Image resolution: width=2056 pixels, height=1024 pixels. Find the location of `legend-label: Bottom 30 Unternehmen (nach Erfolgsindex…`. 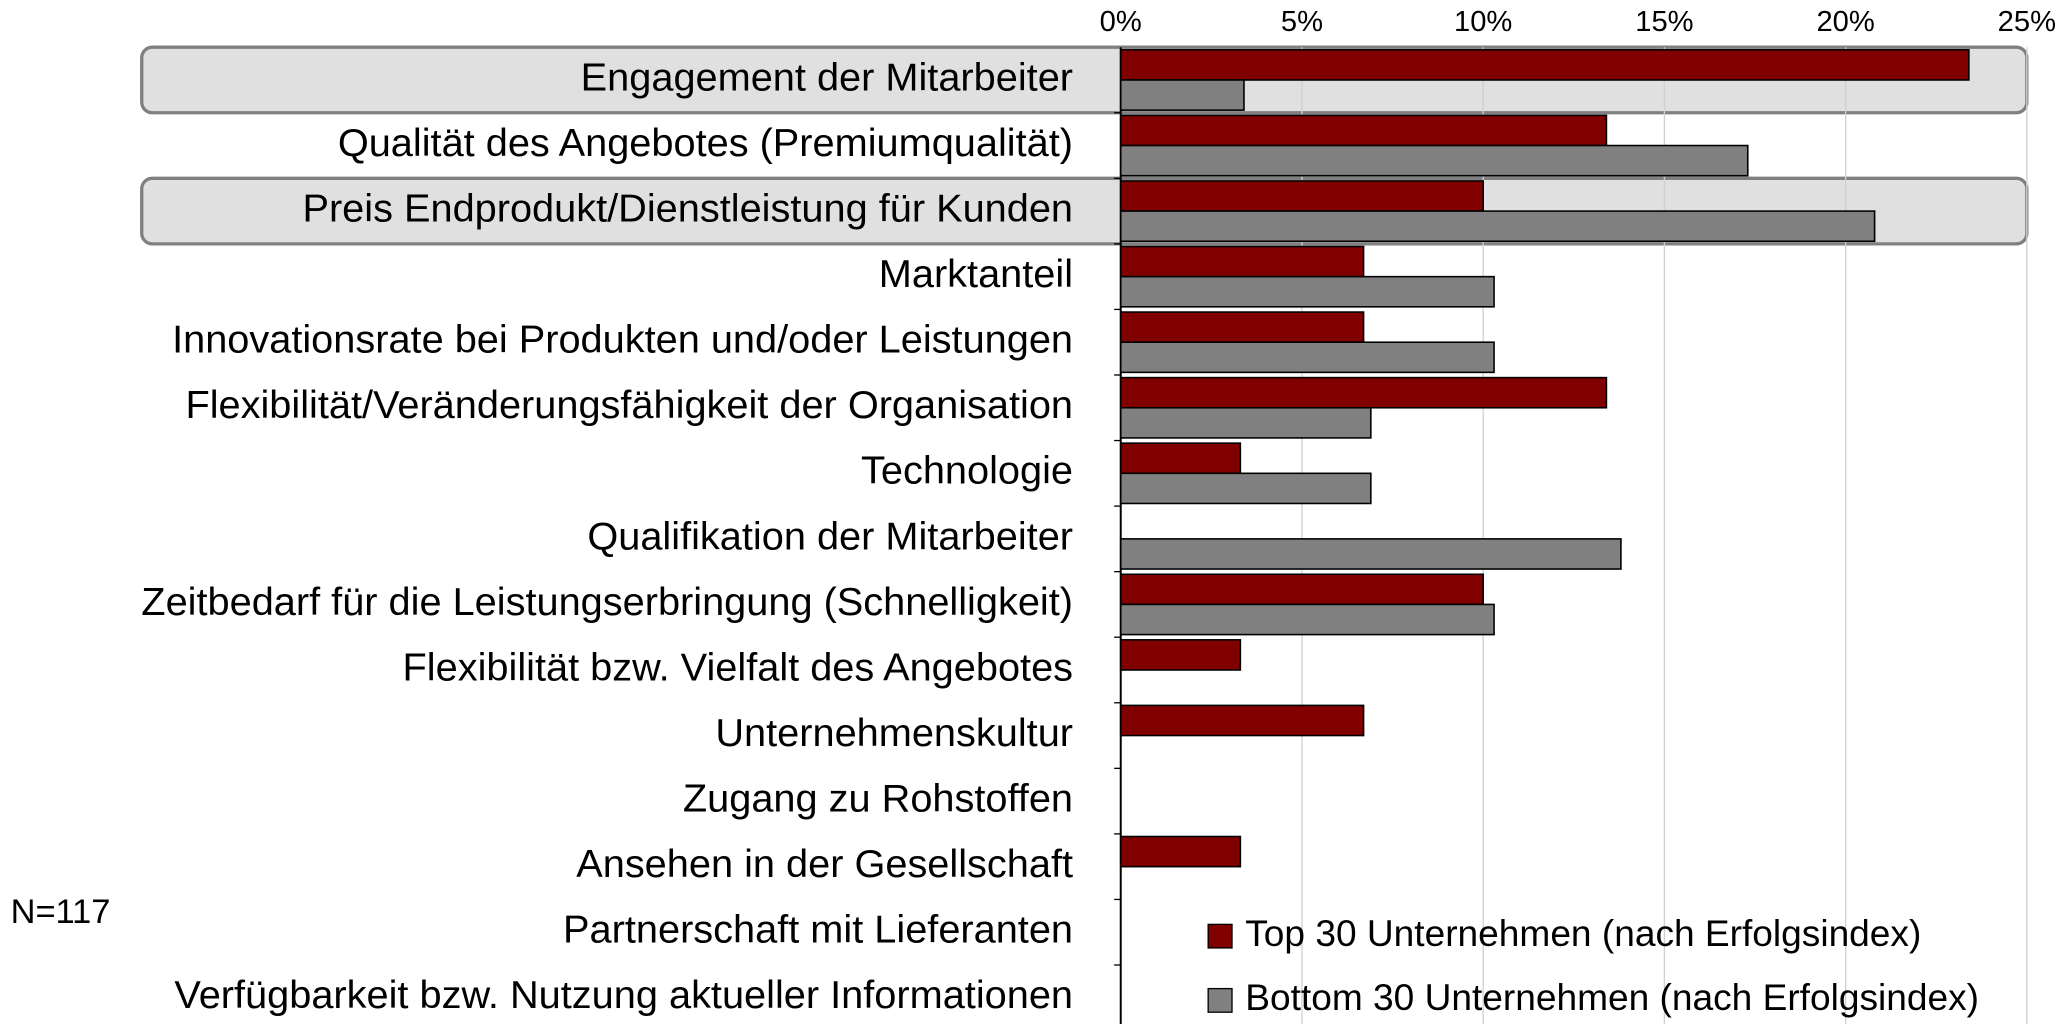

legend-label: Bottom 30 Unternehmen (nach Erfolgsindex… is located at coordinates (1612, 997).